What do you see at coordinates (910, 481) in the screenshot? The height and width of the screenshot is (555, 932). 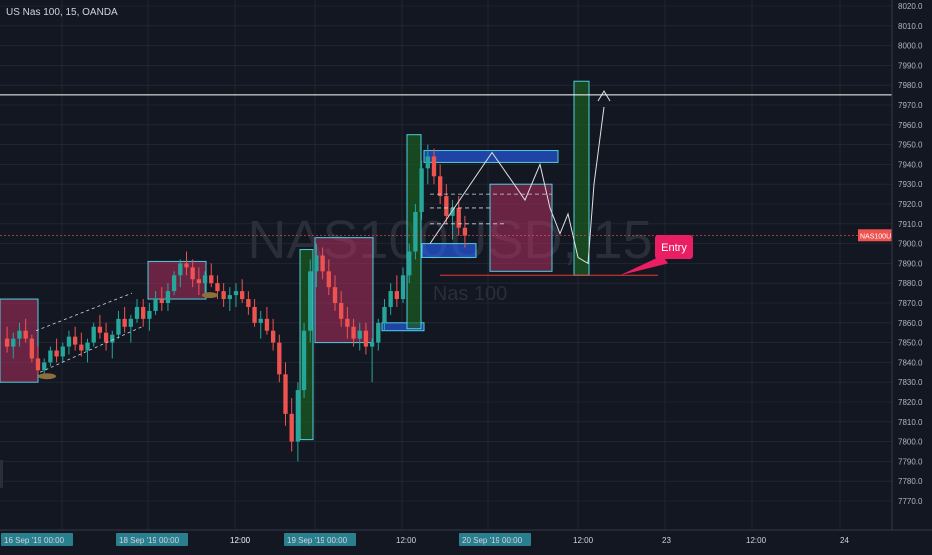 I see `price-tick-label: 7780.0` at bounding box center [910, 481].